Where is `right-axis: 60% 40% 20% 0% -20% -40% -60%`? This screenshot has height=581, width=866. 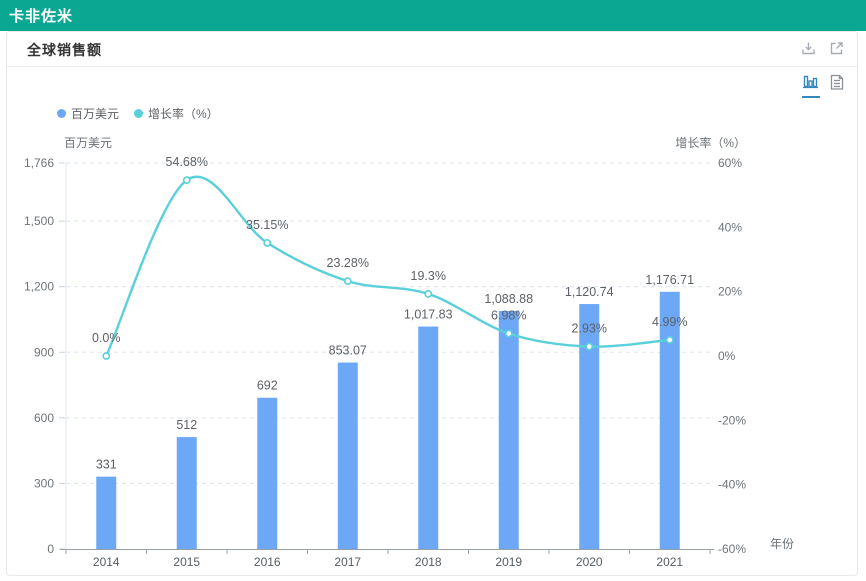
right-axis: 60% 40% 20% 0% -20% -40% -60% is located at coordinates (732, 356).